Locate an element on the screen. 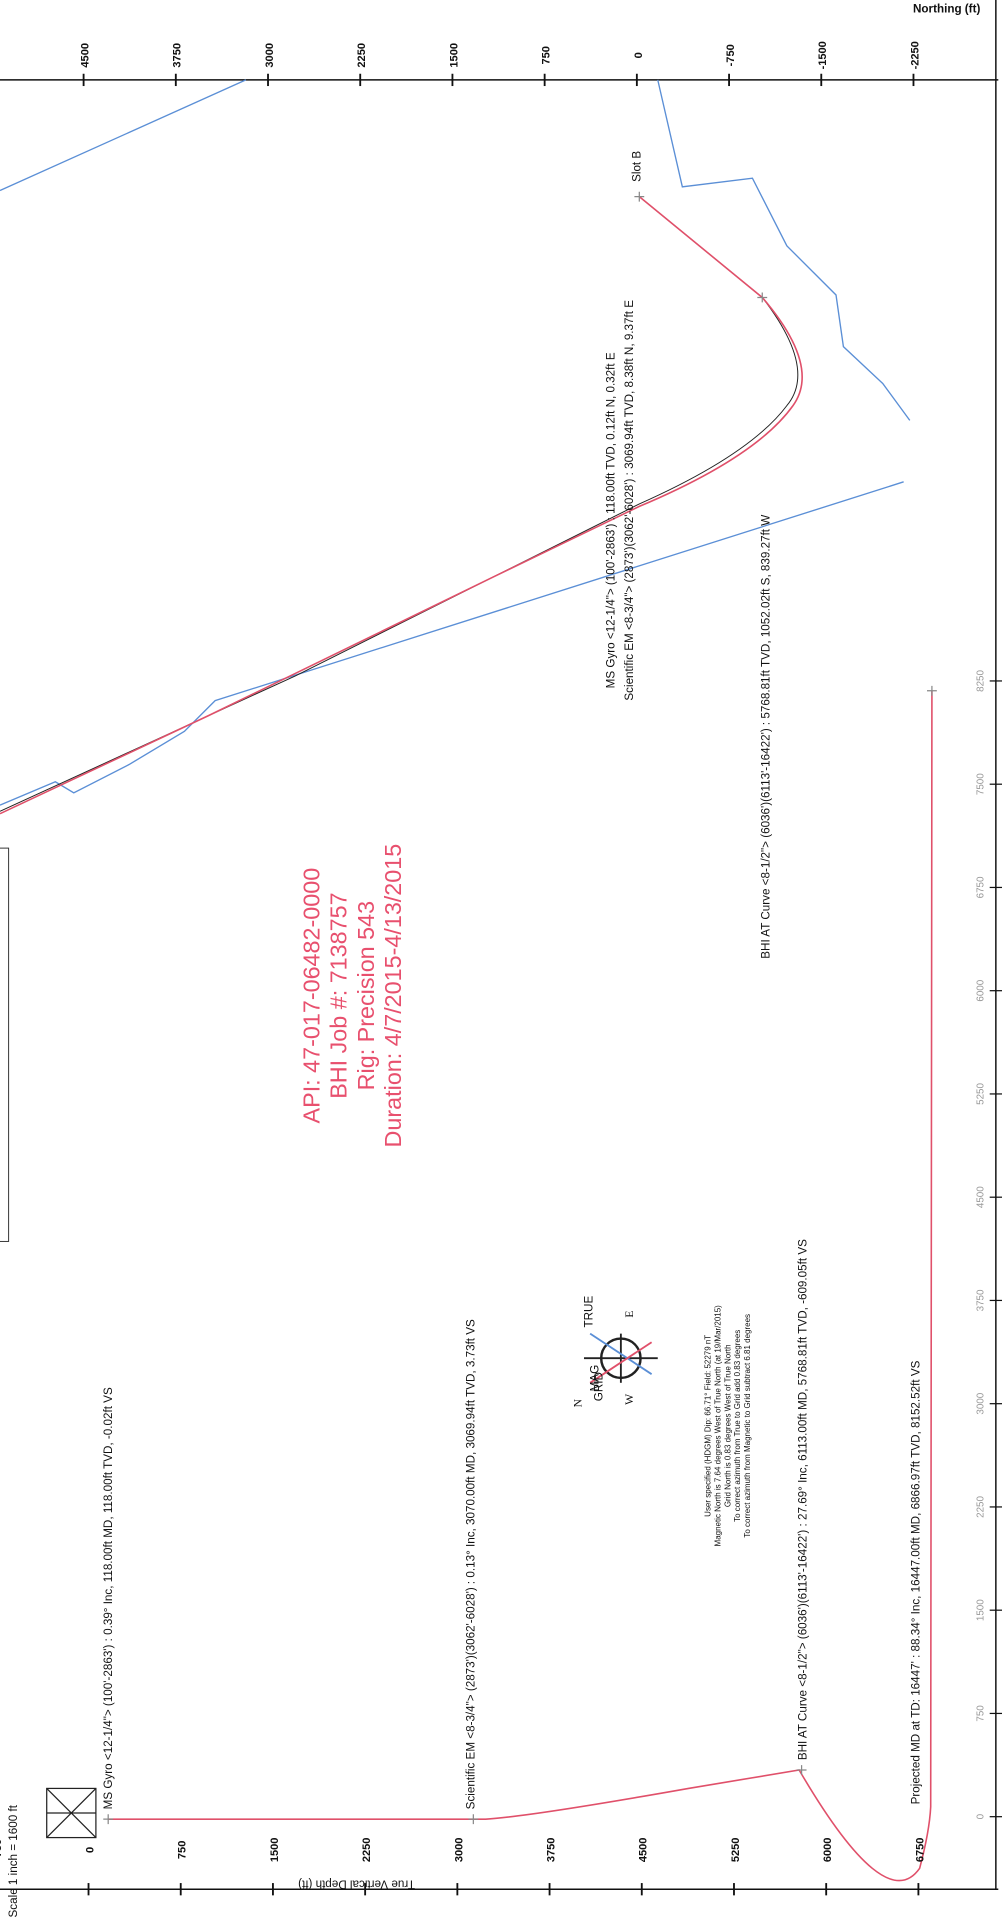  axis-title: Northing (ft) is located at coordinates (946, 8).